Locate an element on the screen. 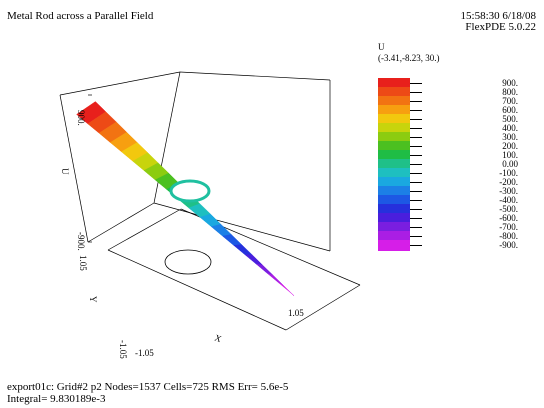 This screenshot has width=544, height=408. legend-level: -400. is located at coordinates (448, 200).